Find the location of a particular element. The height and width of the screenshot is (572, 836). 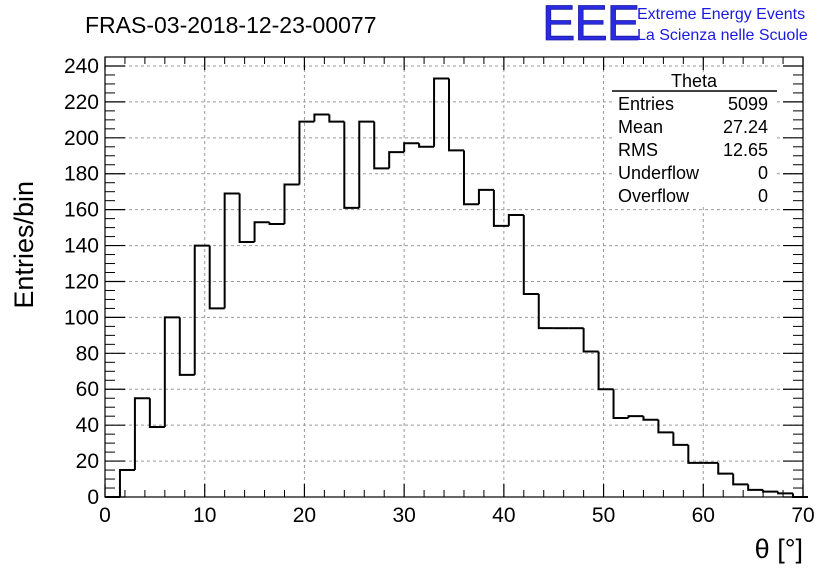

x-tick-label: 70 is located at coordinates (802, 515).